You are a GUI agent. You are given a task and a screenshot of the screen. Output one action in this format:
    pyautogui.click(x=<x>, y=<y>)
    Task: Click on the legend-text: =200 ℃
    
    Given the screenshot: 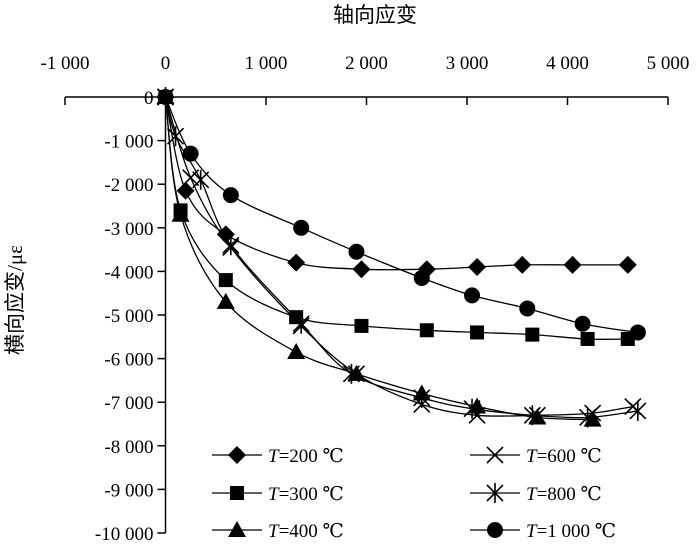 What is the action you would take?
    pyautogui.click(x=311, y=456)
    